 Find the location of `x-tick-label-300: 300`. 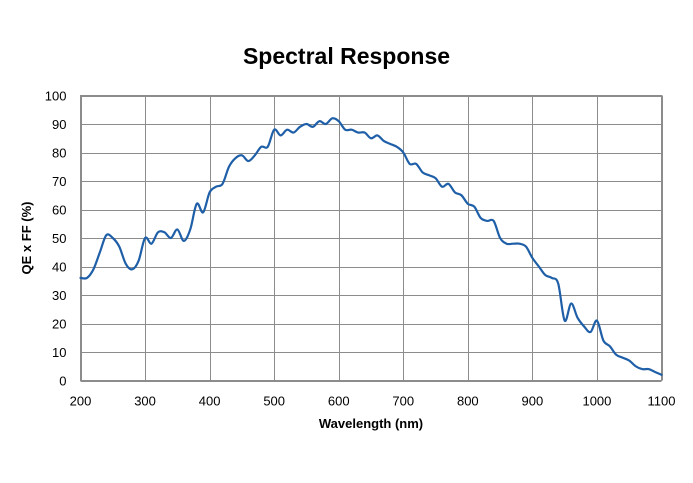

x-tick-label-300: 300 is located at coordinates (145, 401).